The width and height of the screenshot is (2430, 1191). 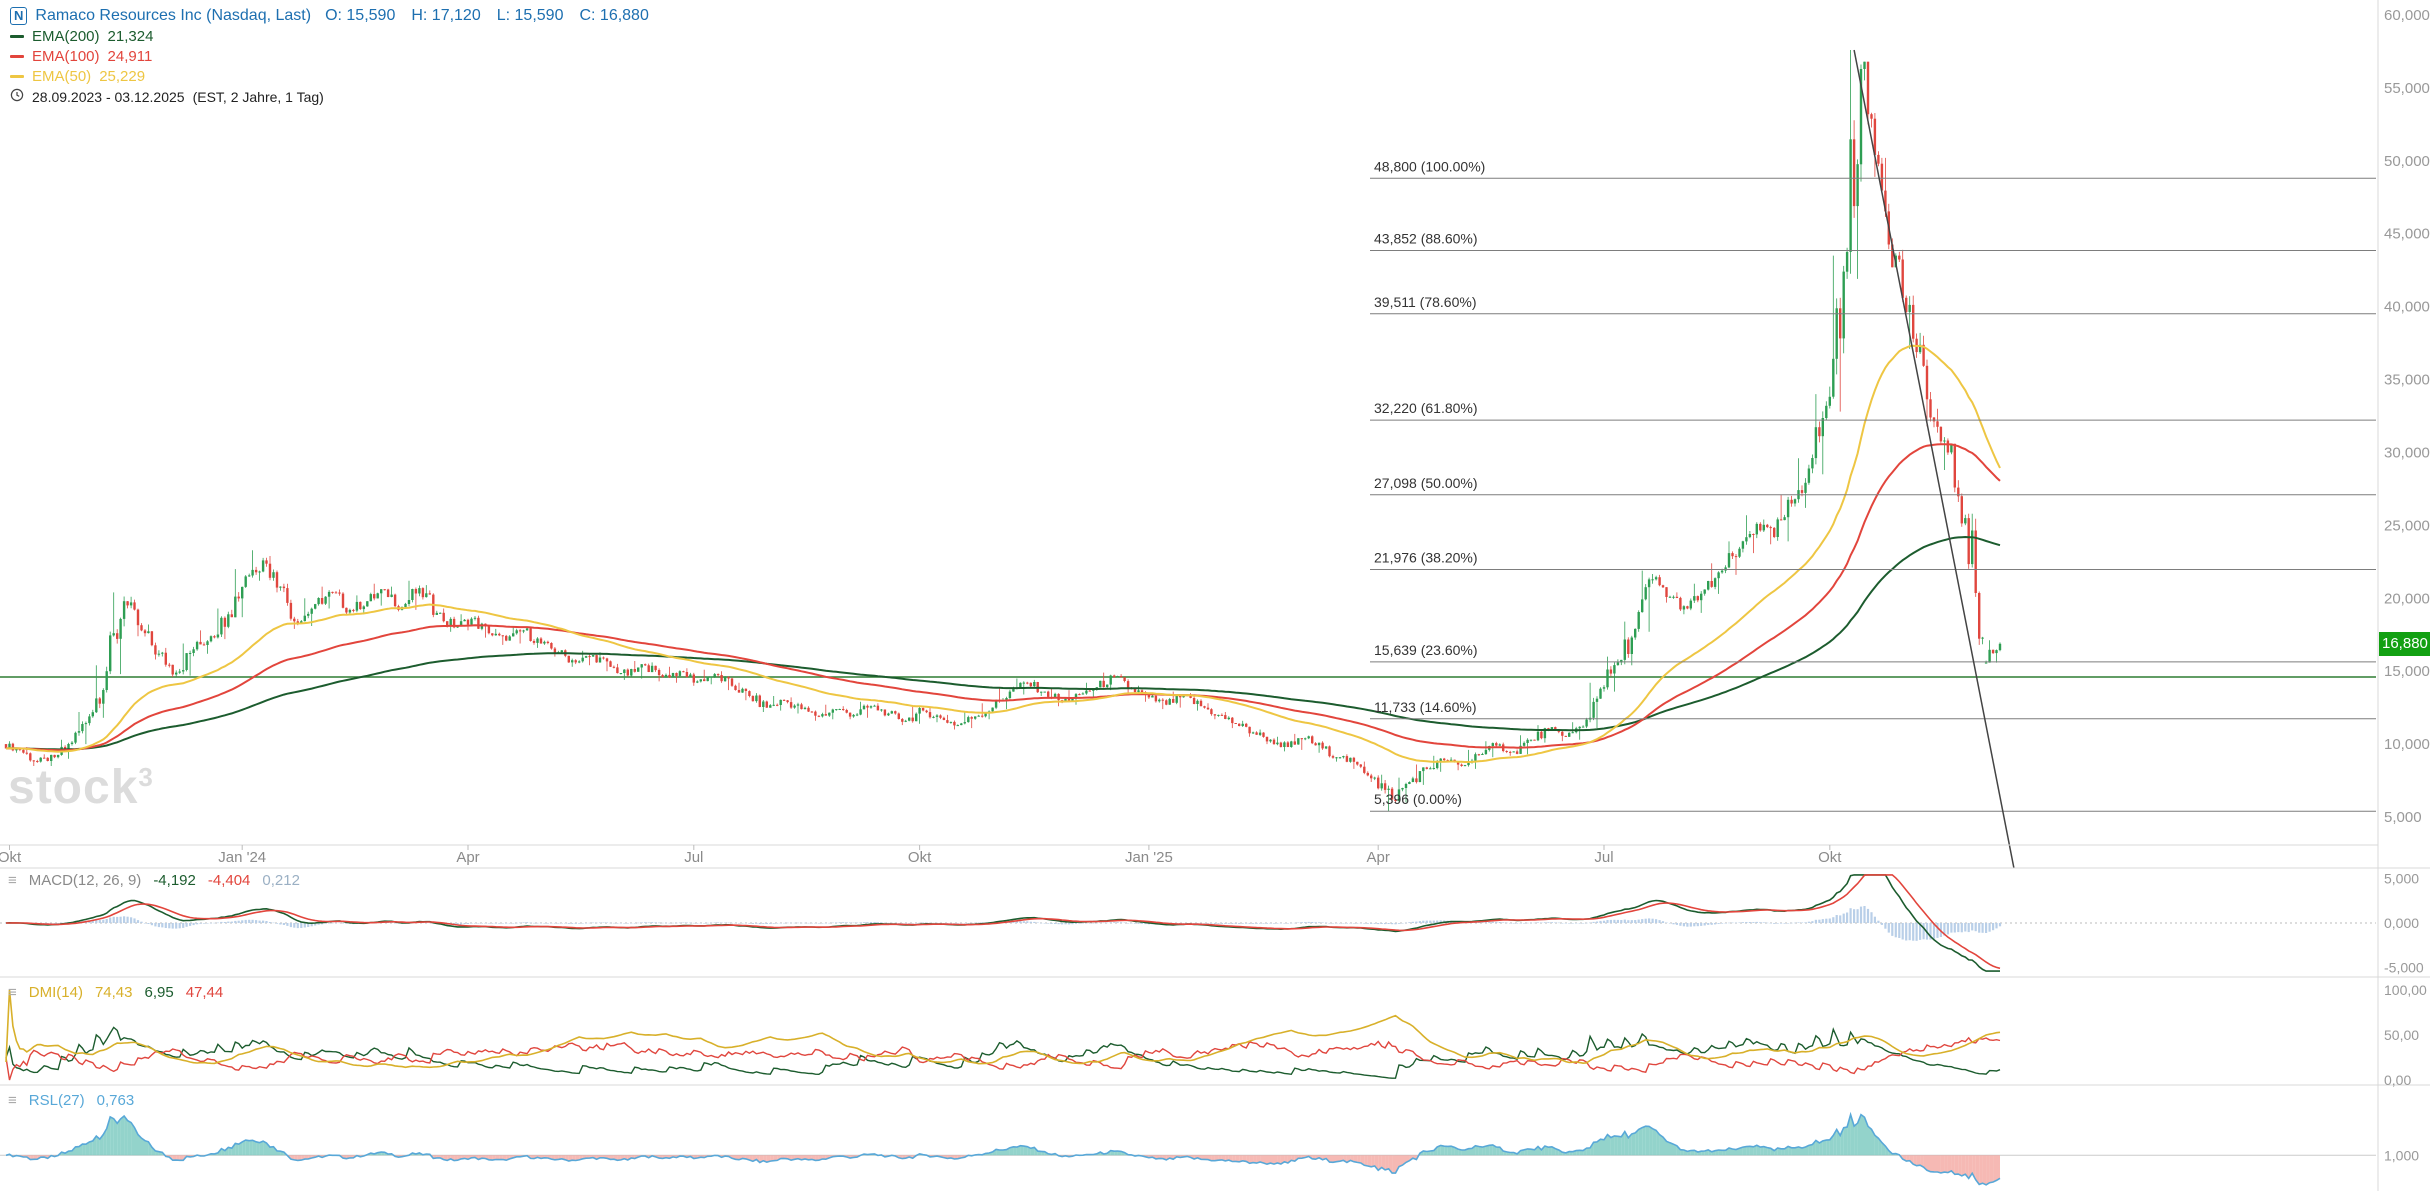 I want to click on macd-panel: 5,000 0,000 -5,000, so click(x=1212, y=923).